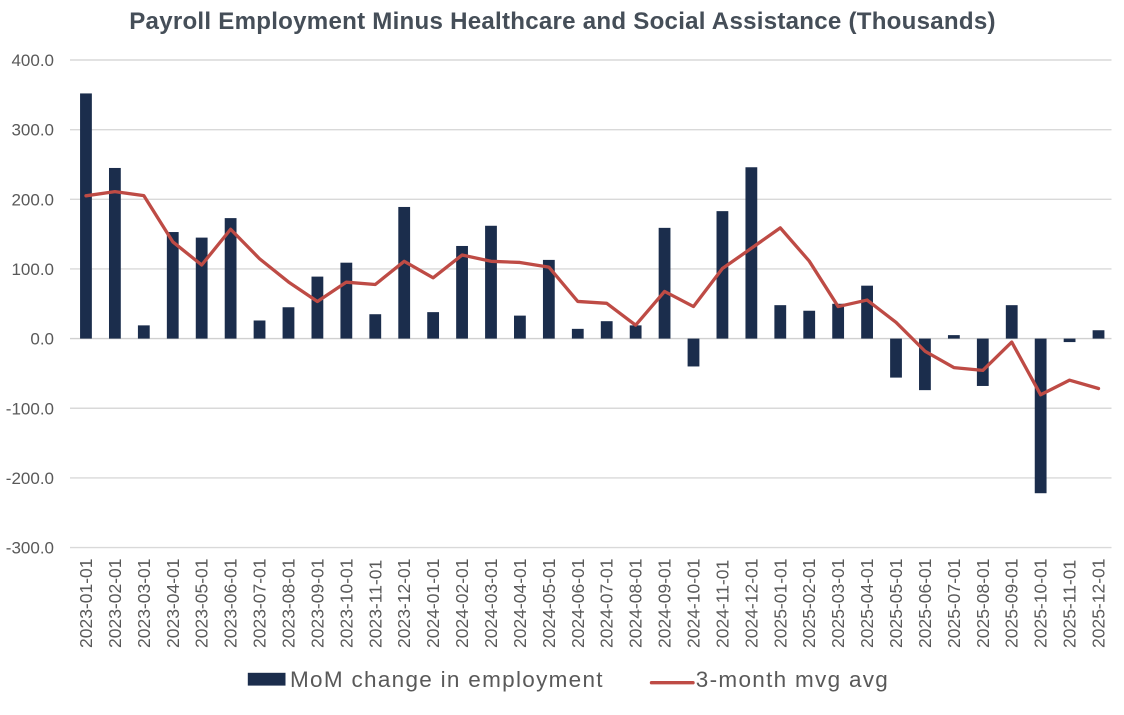 This screenshot has width=1124, height=715. Describe the element at coordinates (867, 603) in the screenshot. I see `svg-text: 2025-04-01` at that location.